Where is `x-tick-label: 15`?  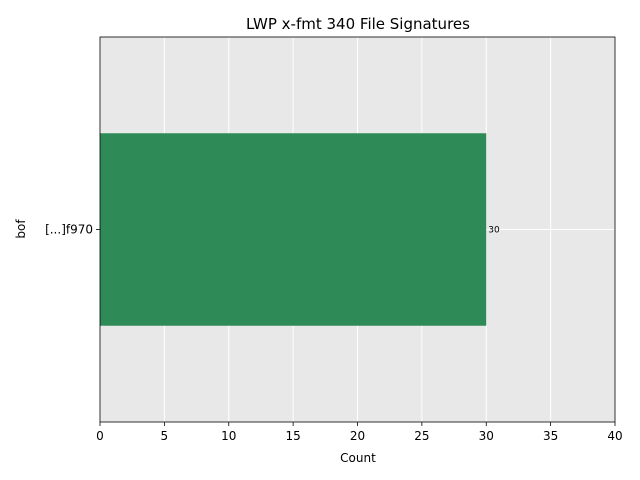 x-tick-label: 15 is located at coordinates (292, 436).